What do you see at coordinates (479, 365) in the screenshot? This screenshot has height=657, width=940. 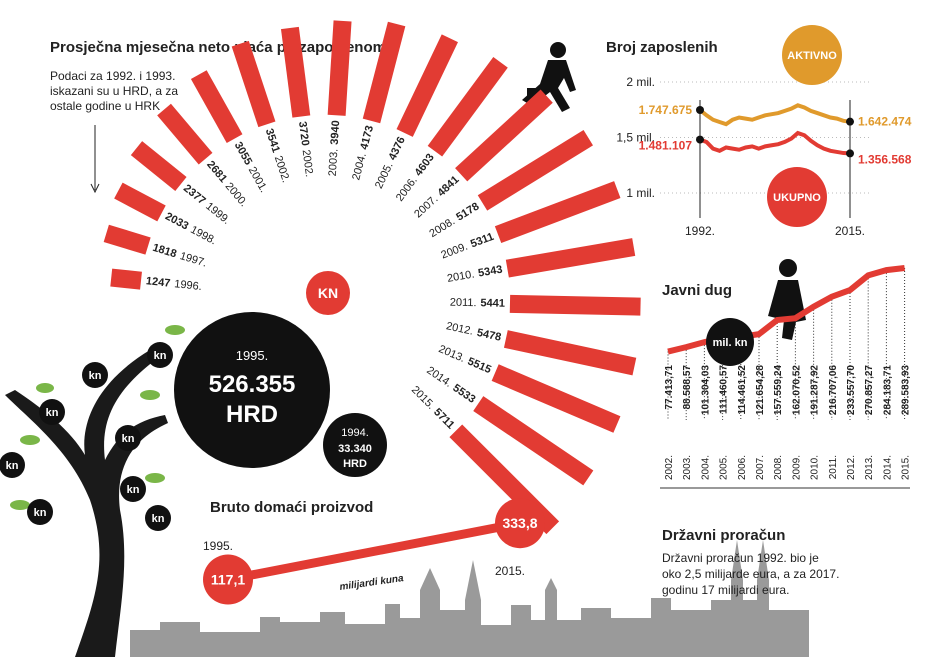 I see `salary-value: 5515` at bounding box center [479, 365].